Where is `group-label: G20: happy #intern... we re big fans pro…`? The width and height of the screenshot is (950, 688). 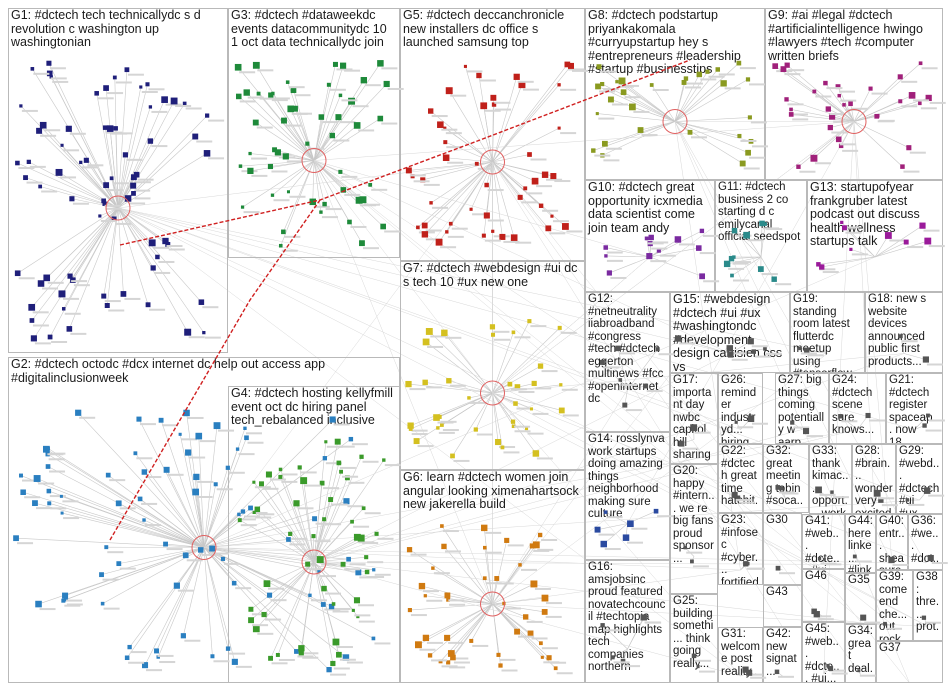
group-label: G20: happy #intern... we re big fans pro… is located at coordinates (695, 515).